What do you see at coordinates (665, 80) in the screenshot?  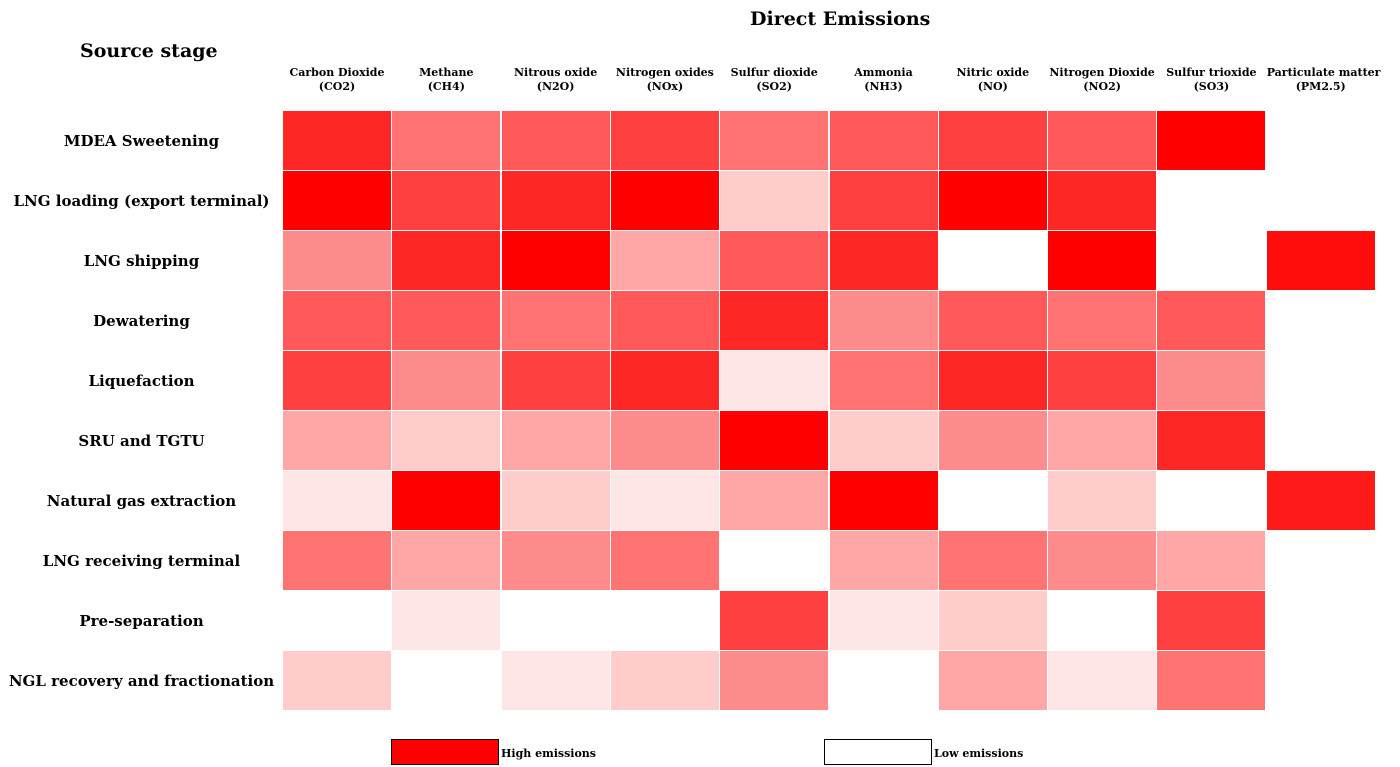 I see `column-label: Nitrogen oxides (NOx)` at bounding box center [665, 80].